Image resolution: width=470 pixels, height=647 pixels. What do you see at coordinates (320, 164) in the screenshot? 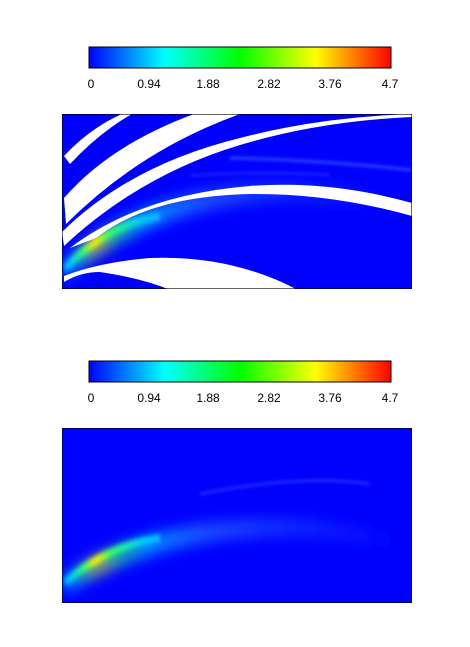
I see `heatmap-1-wake-line` at bounding box center [320, 164].